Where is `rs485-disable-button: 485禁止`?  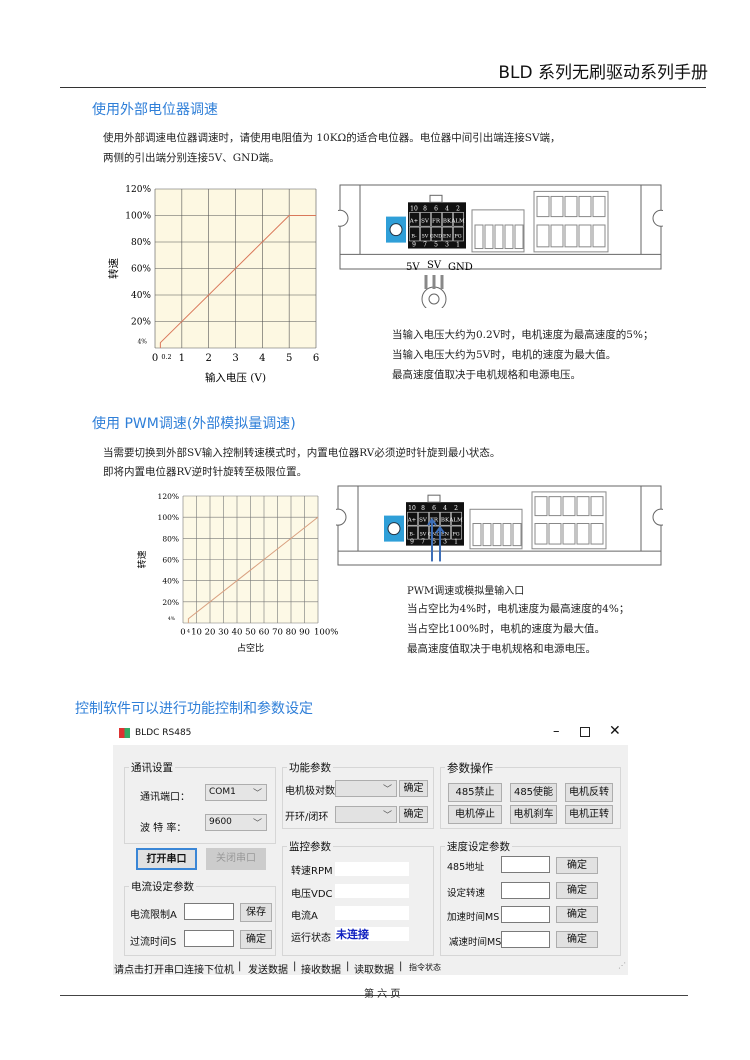
rs485-disable-button: 485禁止 is located at coordinates (475, 792).